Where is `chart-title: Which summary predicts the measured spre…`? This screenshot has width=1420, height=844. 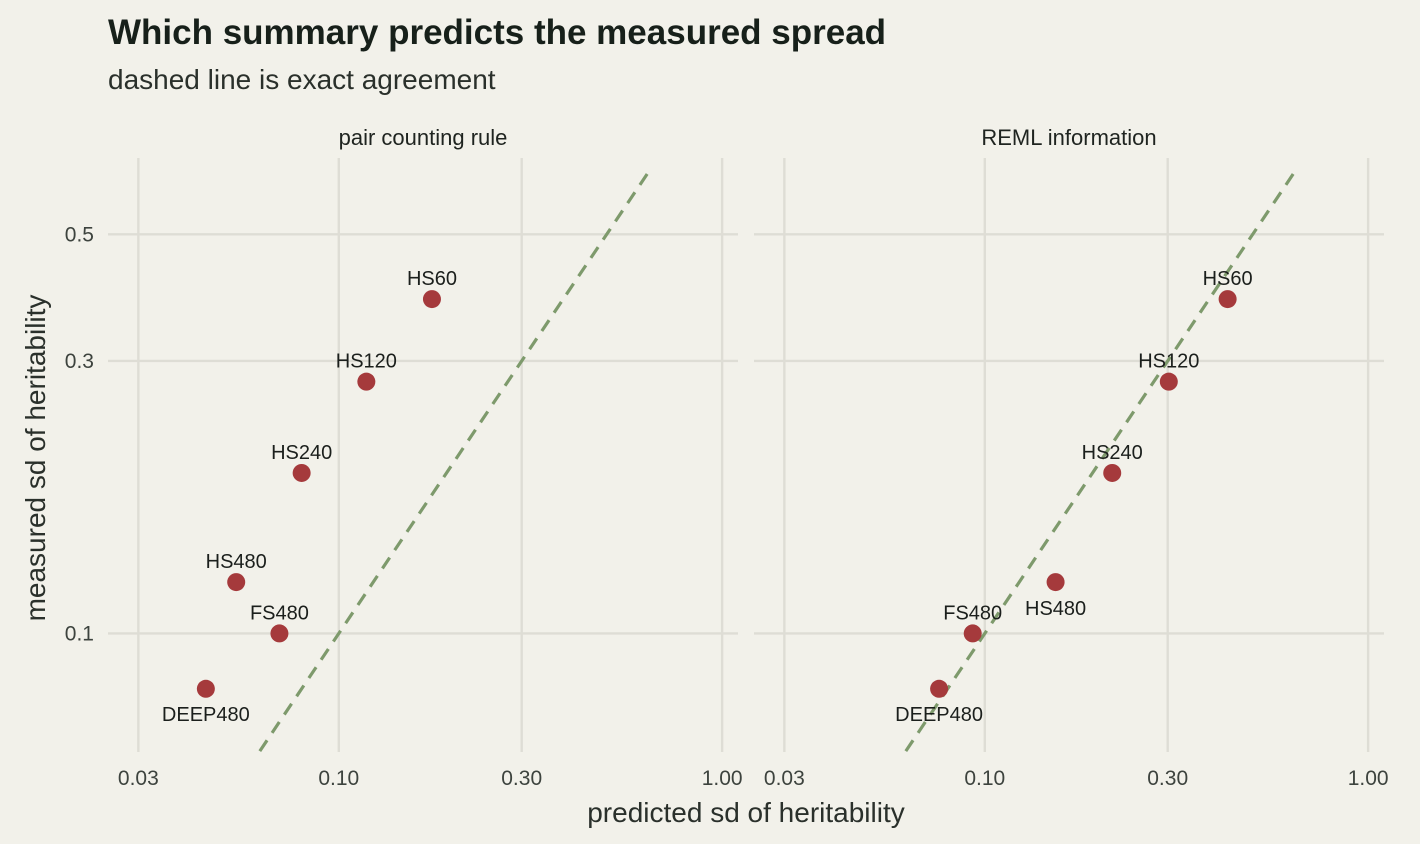 chart-title: Which summary predicts the measured spre… is located at coordinates (497, 32).